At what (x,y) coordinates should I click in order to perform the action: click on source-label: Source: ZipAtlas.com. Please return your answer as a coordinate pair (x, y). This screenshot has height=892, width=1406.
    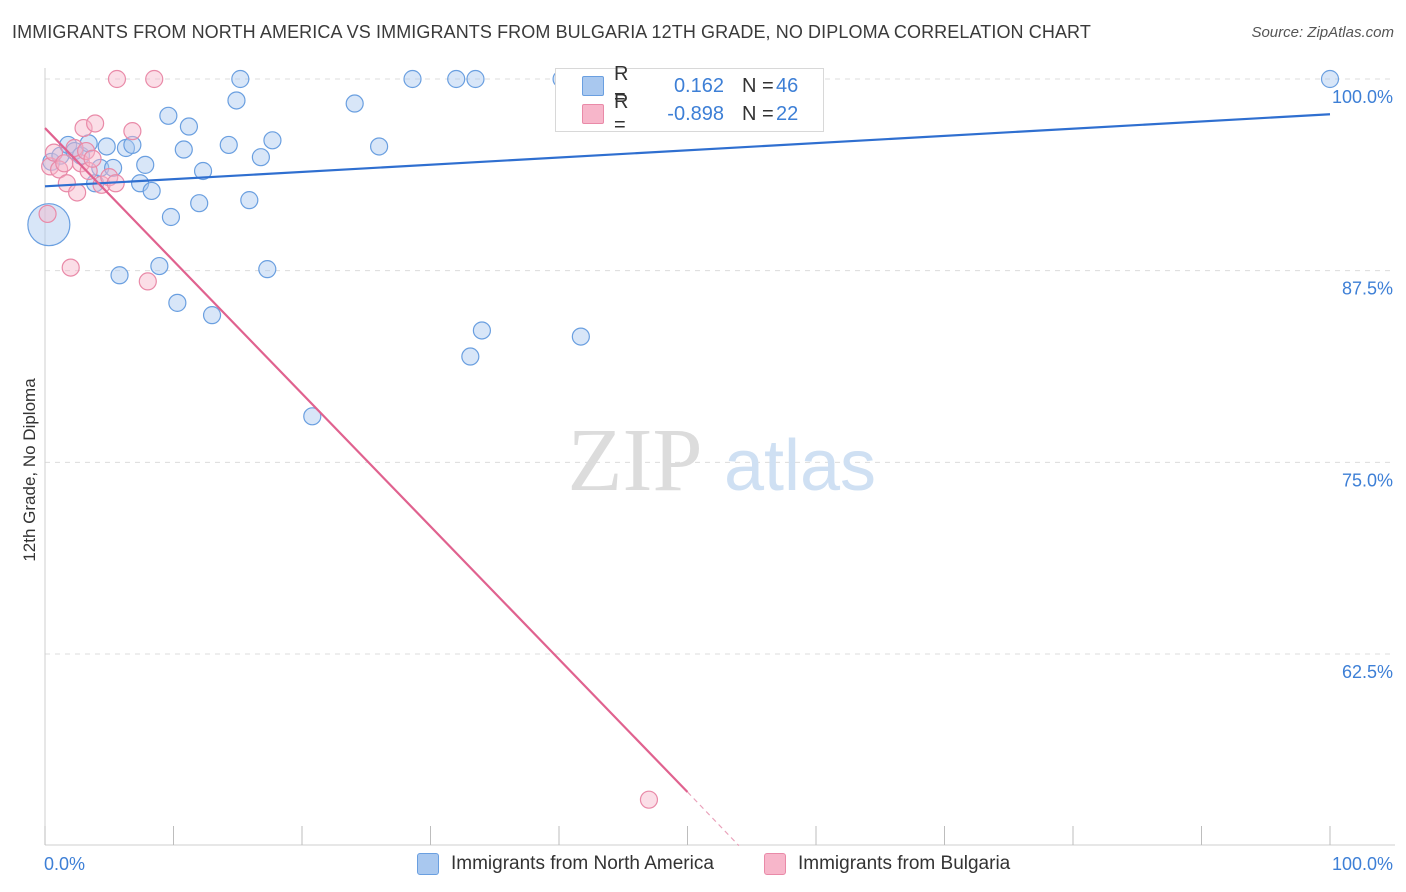
    Looking at the image, I should click on (1322, 32).